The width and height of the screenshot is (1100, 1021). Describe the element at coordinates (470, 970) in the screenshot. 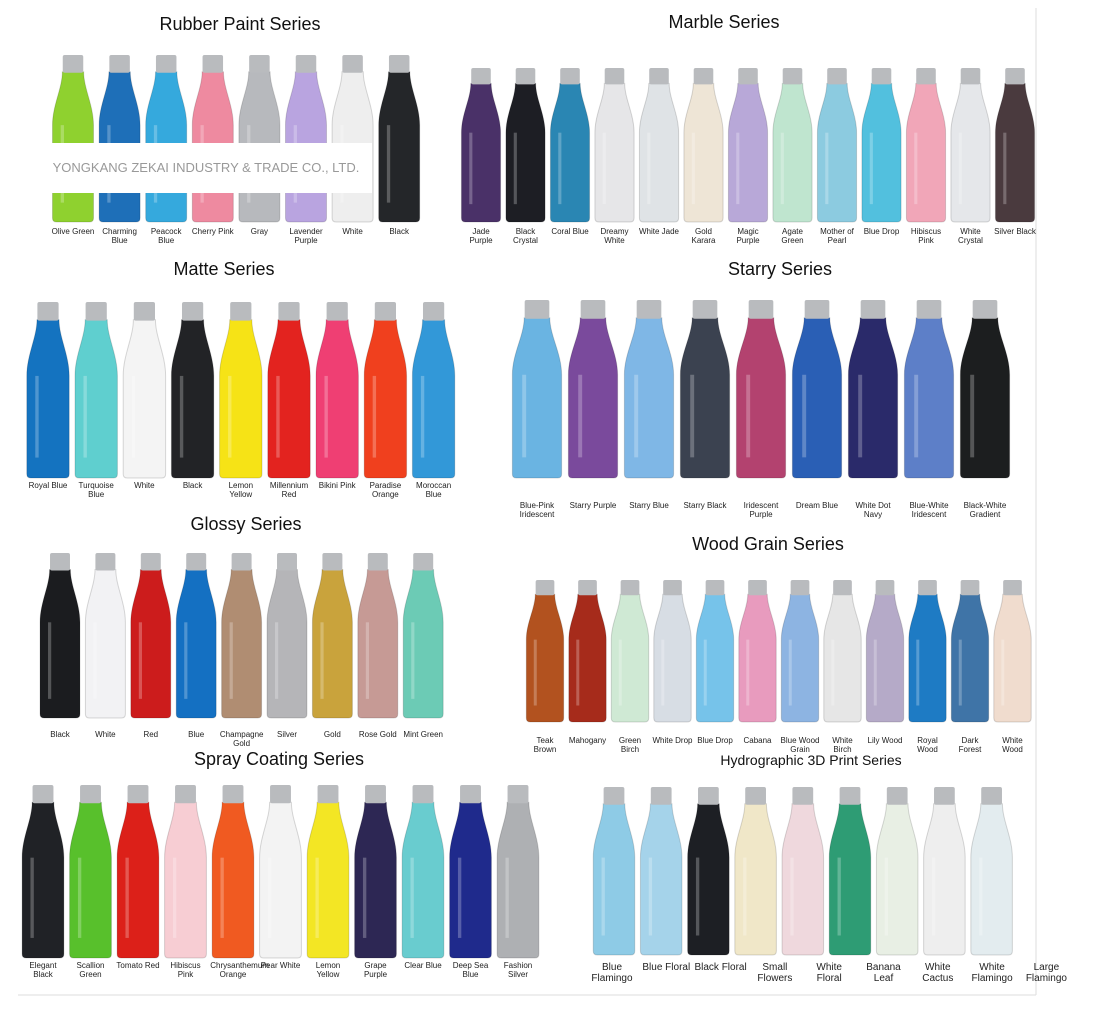

I see `bottle-label: Deep Sea Blue` at that location.